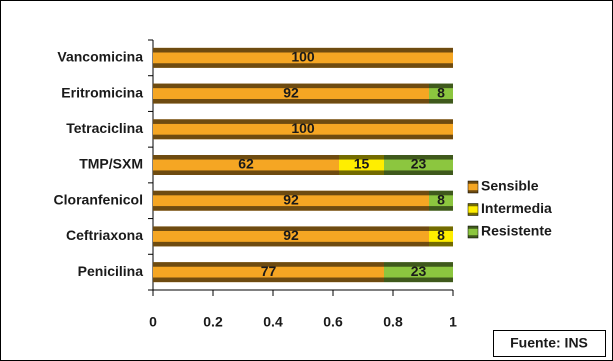  I want to click on x-tick-label: 0.2, so click(213, 322).